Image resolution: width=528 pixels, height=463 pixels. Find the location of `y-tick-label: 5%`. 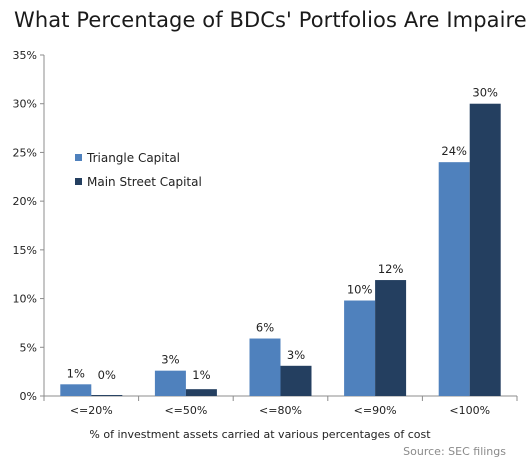

y-tick-label: 5% is located at coordinates (28, 347).